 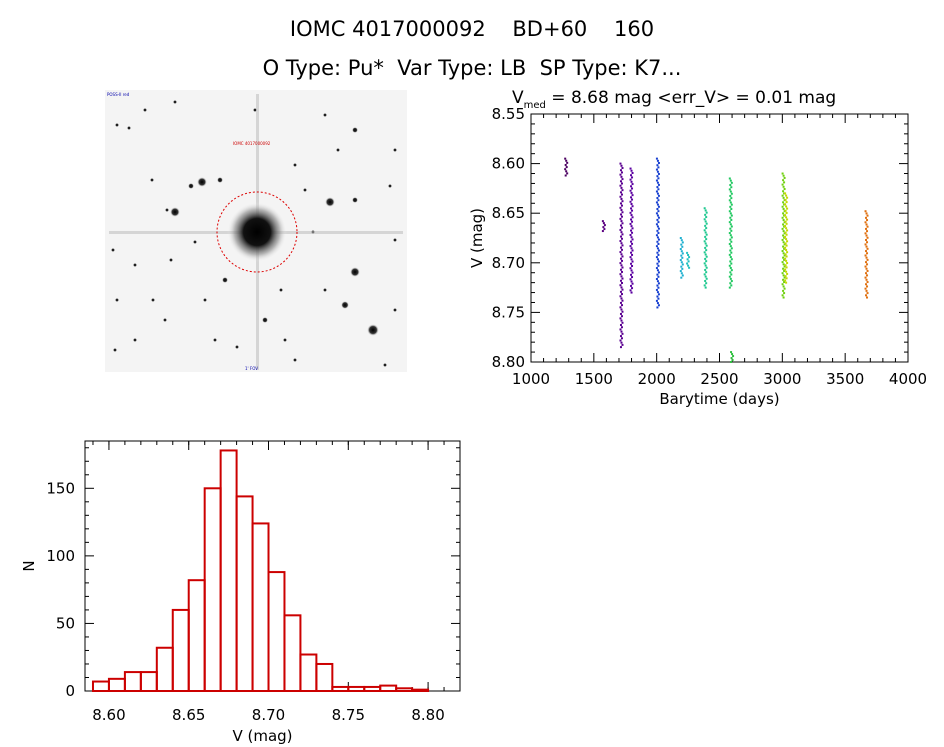 What do you see at coordinates (782, 379) in the screenshot?
I see `x-tick-label: 3000` at bounding box center [782, 379].